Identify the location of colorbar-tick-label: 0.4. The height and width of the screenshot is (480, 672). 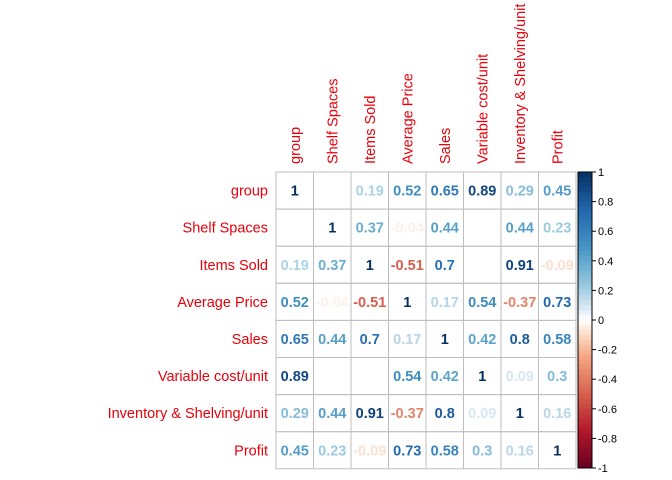
(605, 262).